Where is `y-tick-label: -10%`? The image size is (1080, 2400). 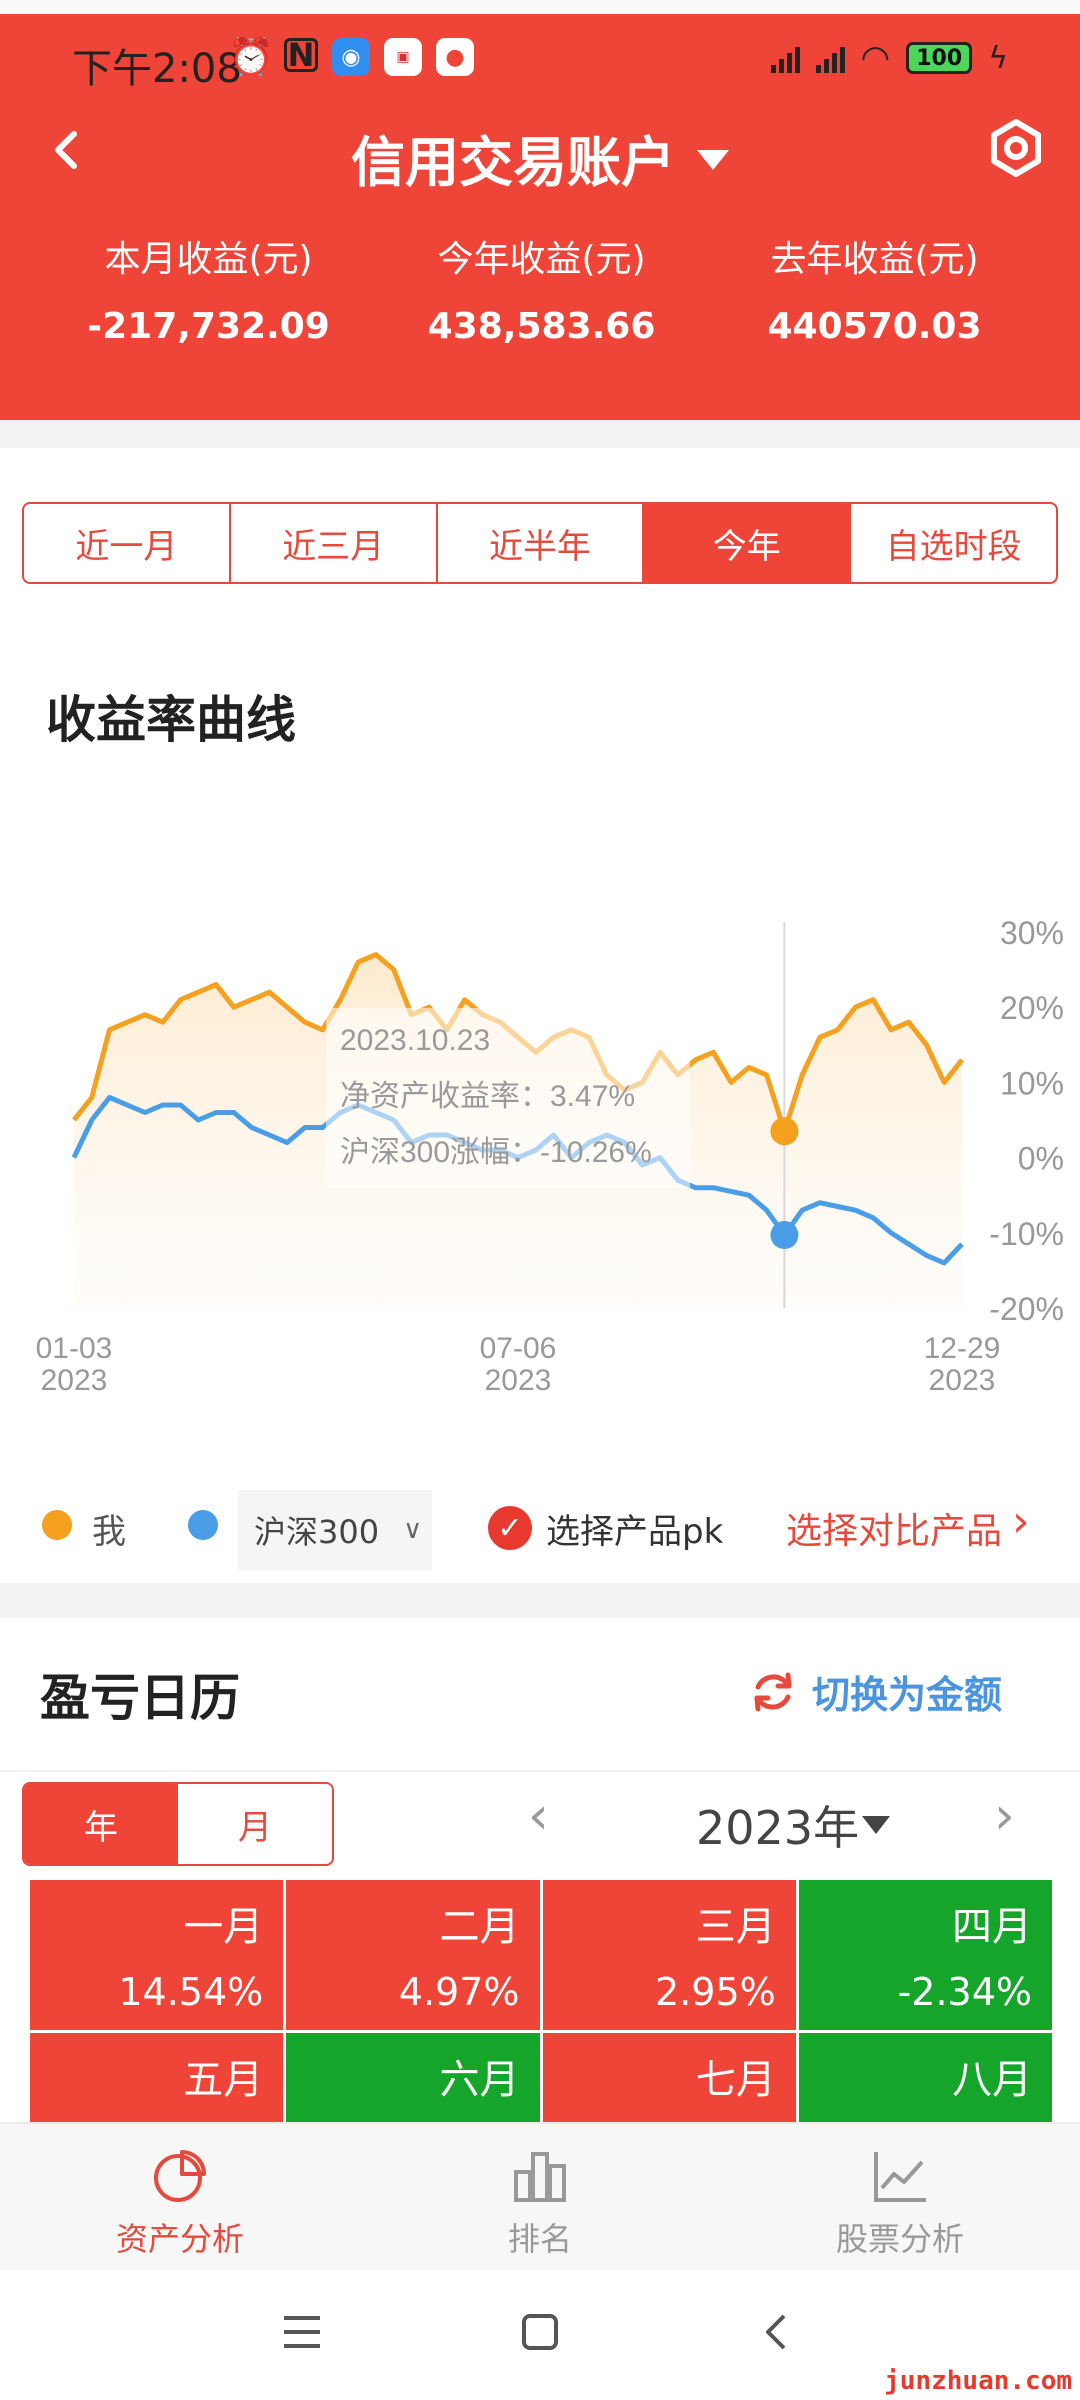
y-tick-label: -10% is located at coordinates (1026, 1234).